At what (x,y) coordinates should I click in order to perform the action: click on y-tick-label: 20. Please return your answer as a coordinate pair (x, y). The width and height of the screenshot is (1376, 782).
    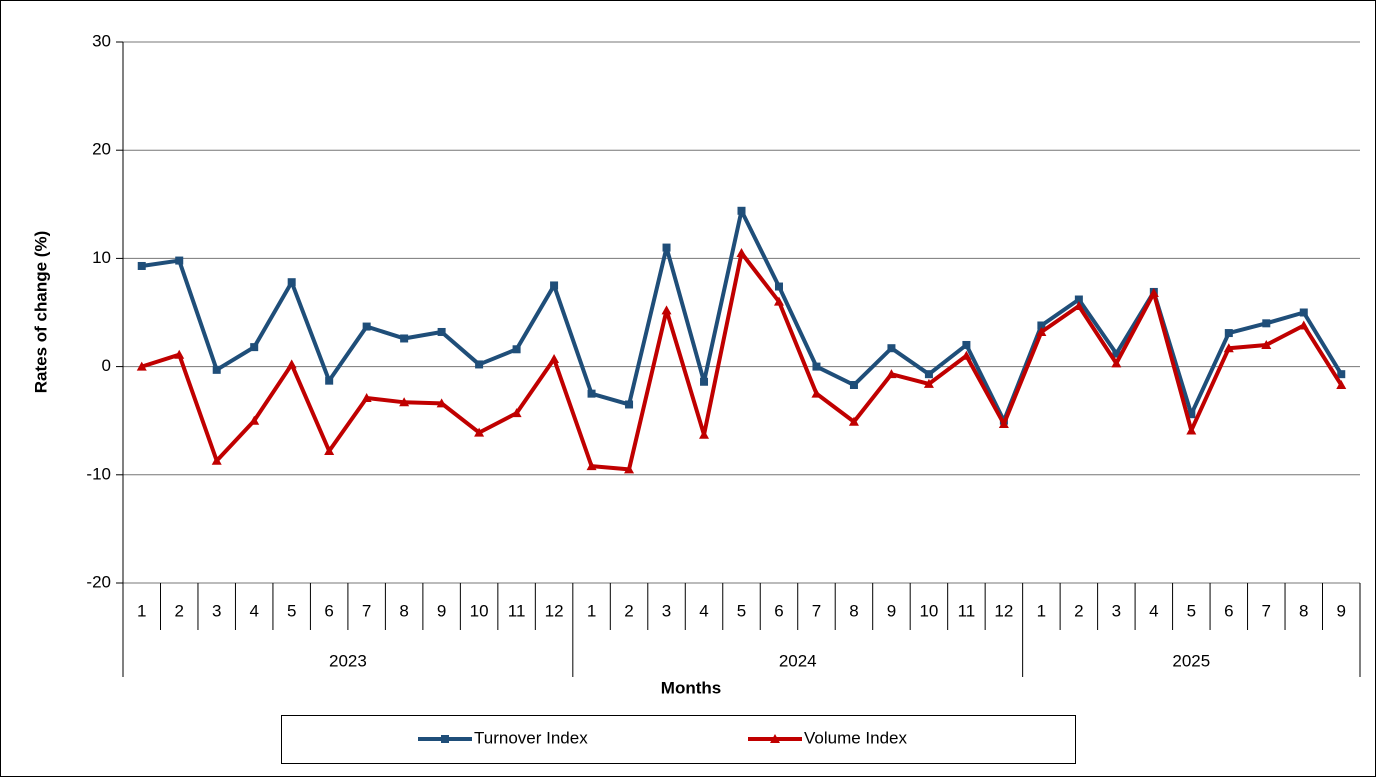
    Looking at the image, I should click on (101, 149).